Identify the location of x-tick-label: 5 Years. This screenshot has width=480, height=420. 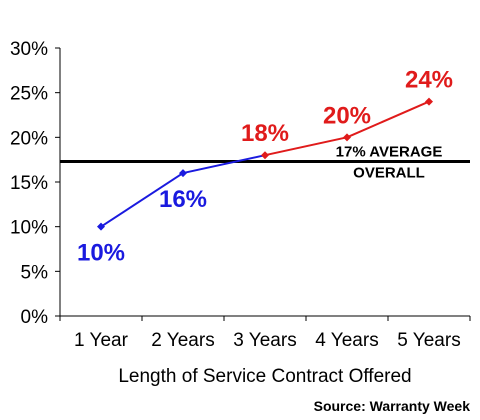
(428, 340).